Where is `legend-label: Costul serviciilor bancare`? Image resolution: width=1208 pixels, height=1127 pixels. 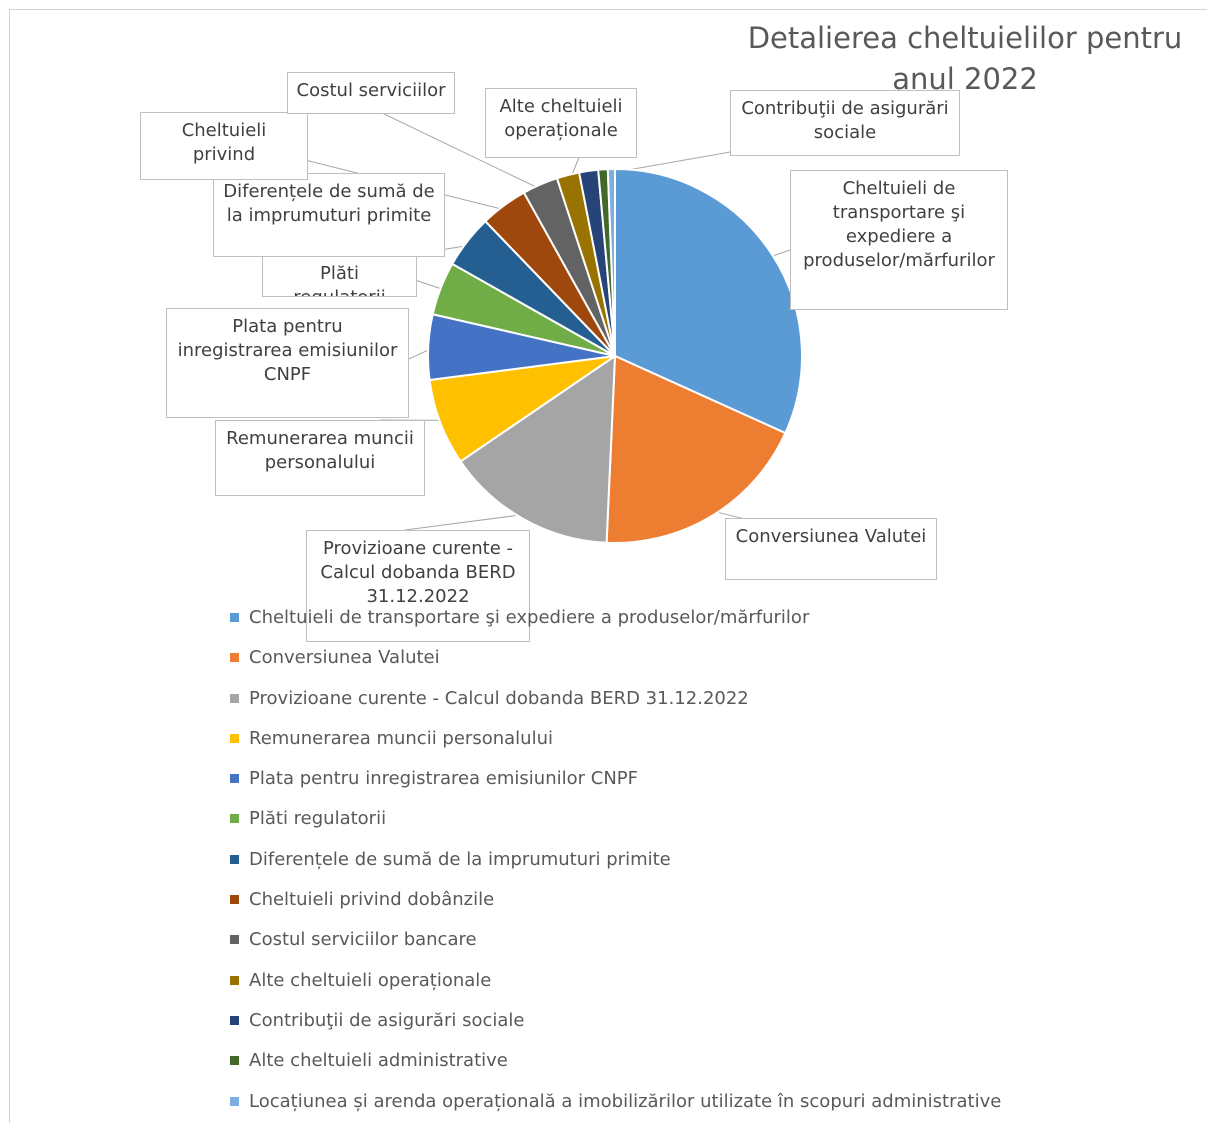
legend-label: Costul serviciilor bancare is located at coordinates (363, 939).